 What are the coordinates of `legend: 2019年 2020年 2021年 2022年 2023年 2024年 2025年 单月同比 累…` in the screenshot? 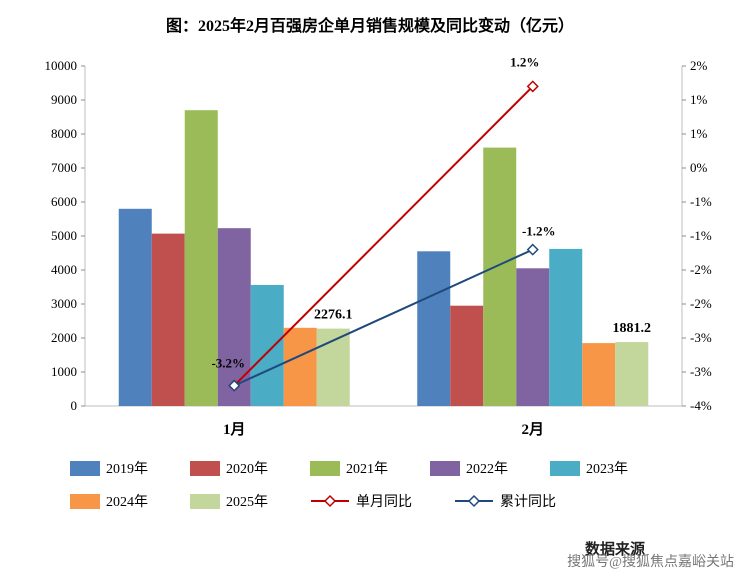 It's located at (405, 484).